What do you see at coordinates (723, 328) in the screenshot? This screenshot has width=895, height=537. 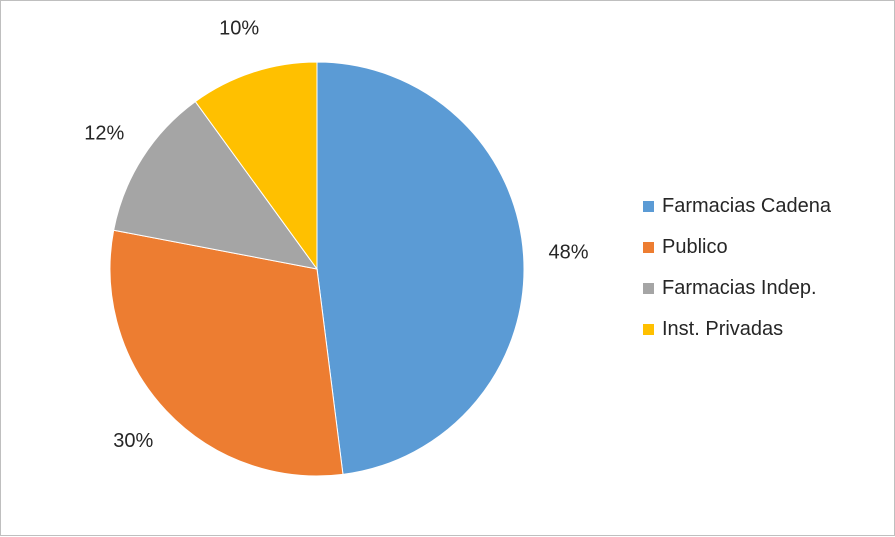 I see `legend-label: Inst. Privadas` at bounding box center [723, 328].